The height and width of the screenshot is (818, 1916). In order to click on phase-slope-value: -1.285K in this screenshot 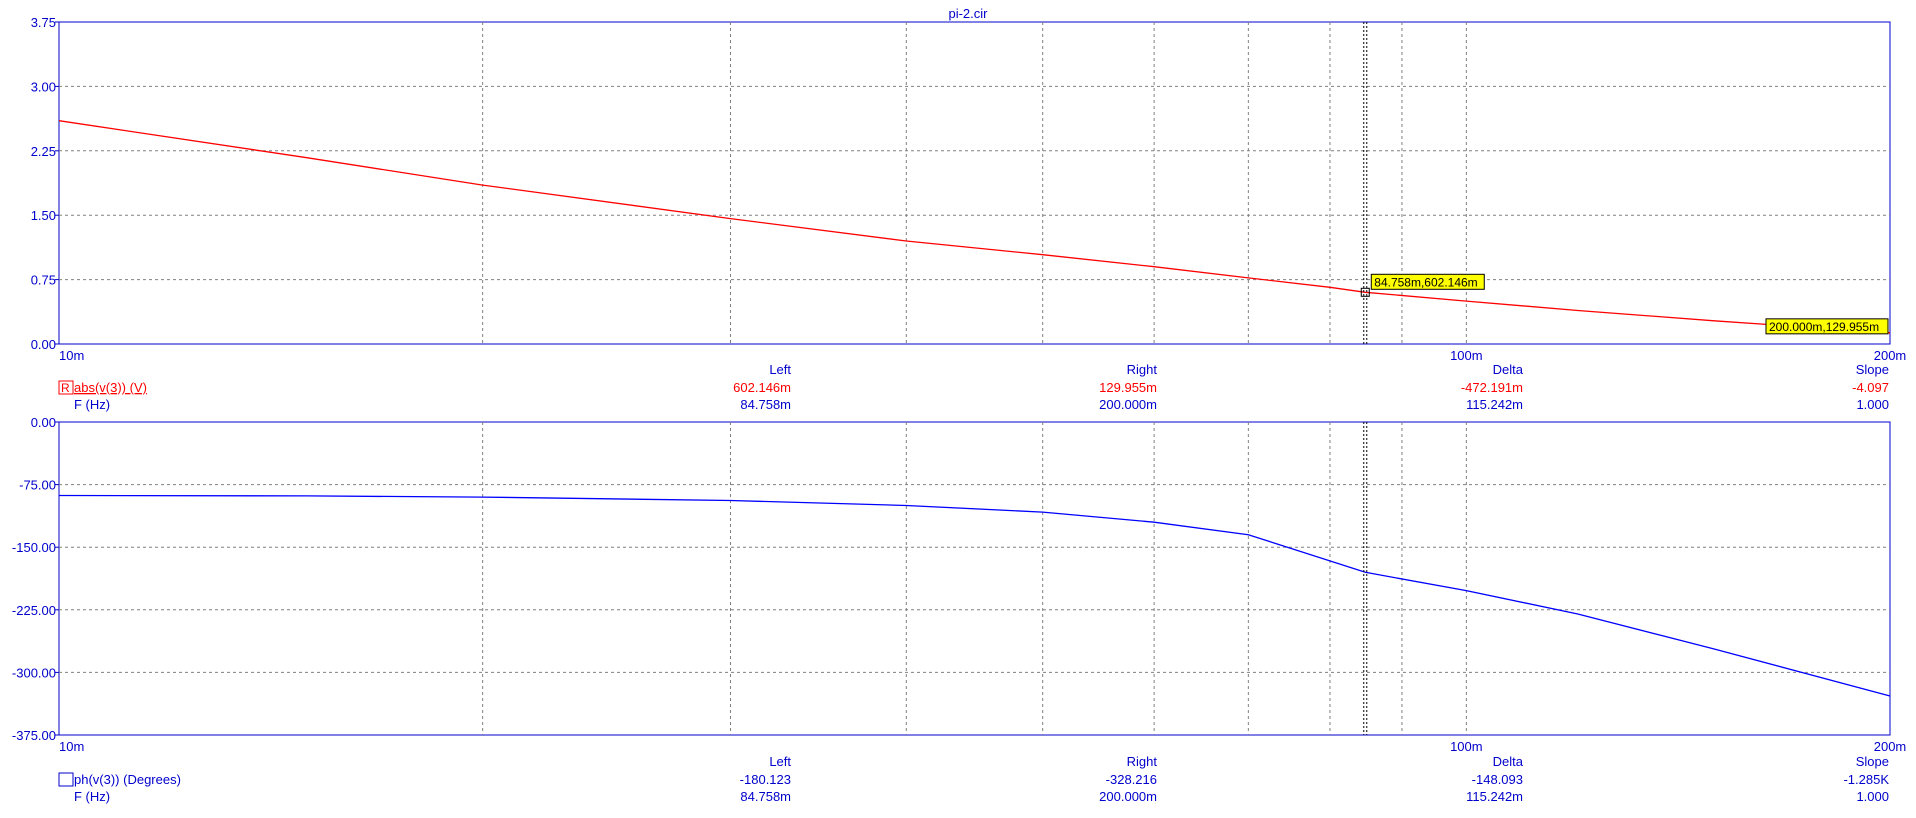, I will do `click(1866, 779)`.